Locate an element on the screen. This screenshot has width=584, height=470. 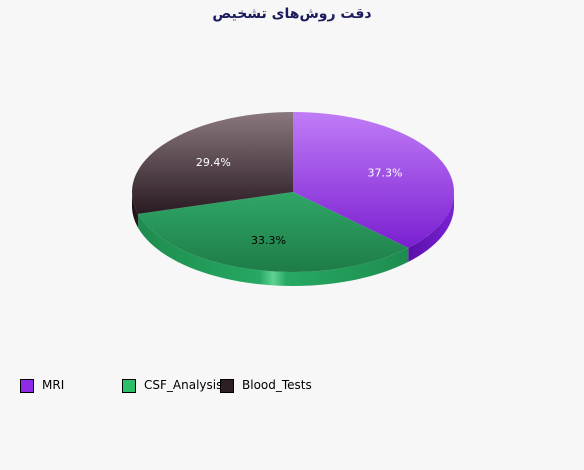
legend-label: Blood_Tests is located at coordinates (277, 385).